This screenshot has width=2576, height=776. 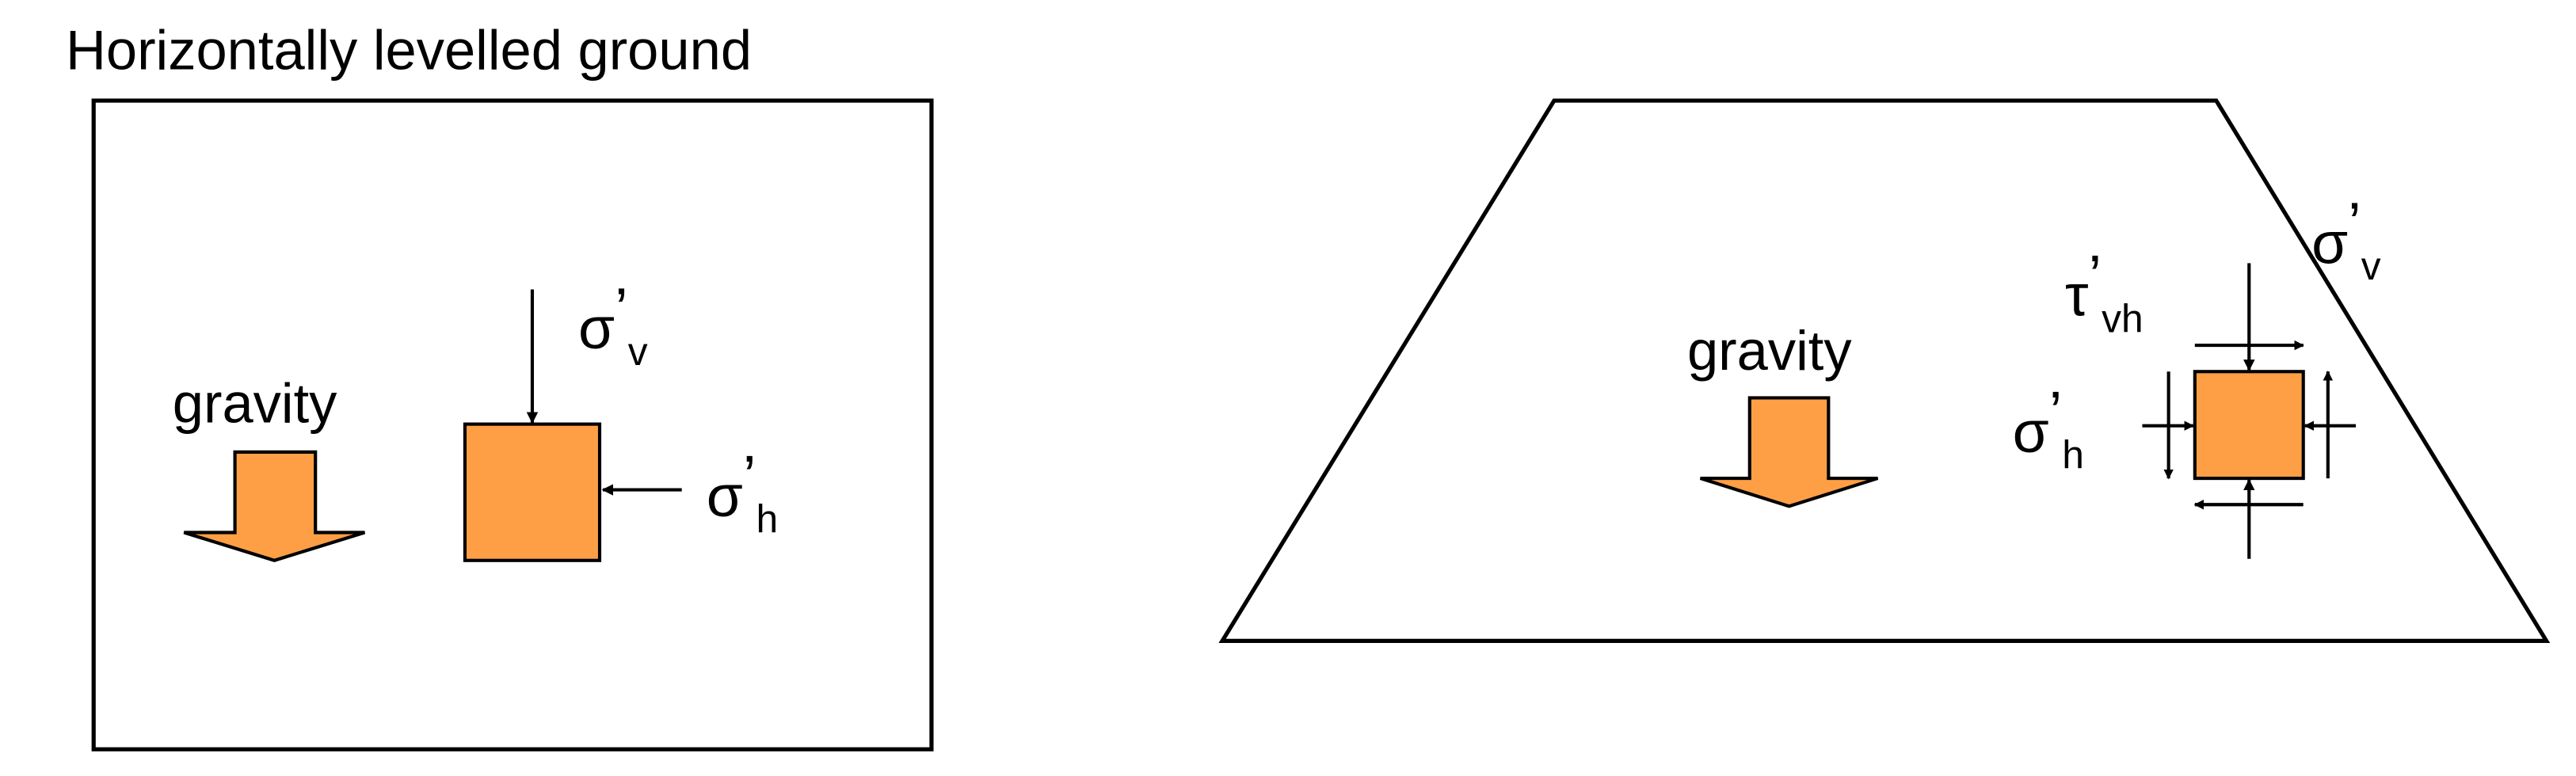 I want to click on tau-vh-label: τ’vh, so click(x=2104, y=291).